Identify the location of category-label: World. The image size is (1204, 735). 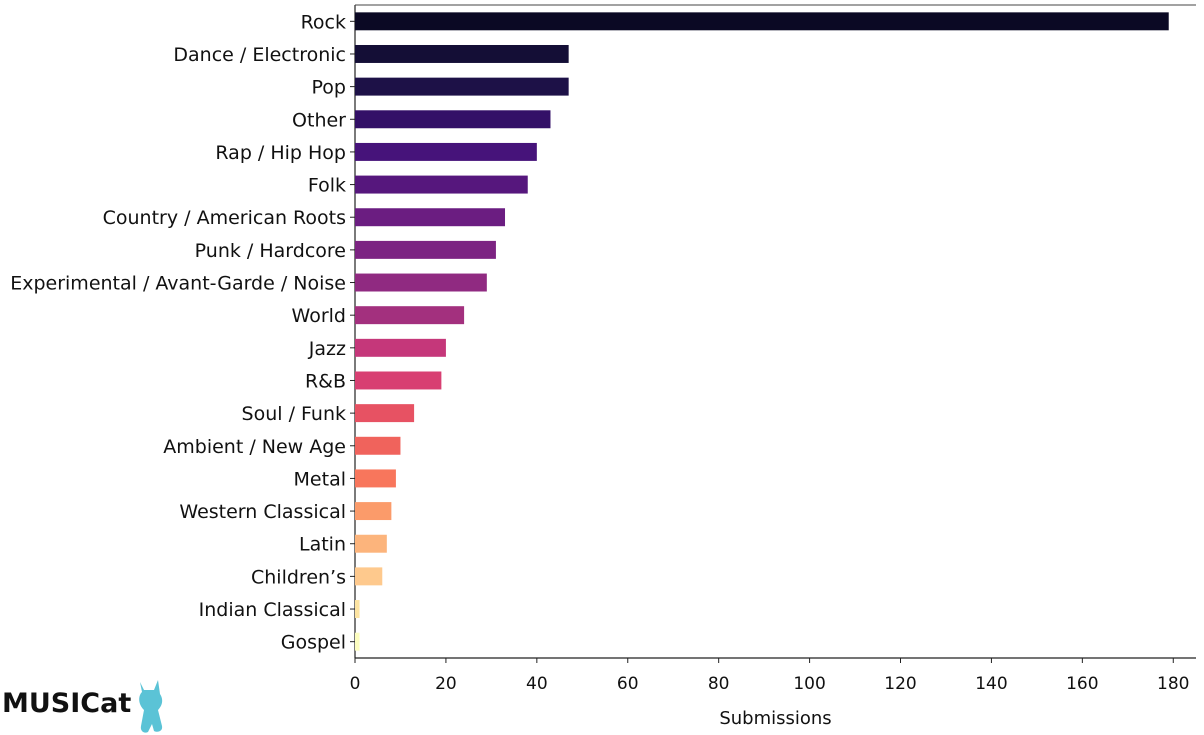
(319, 316).